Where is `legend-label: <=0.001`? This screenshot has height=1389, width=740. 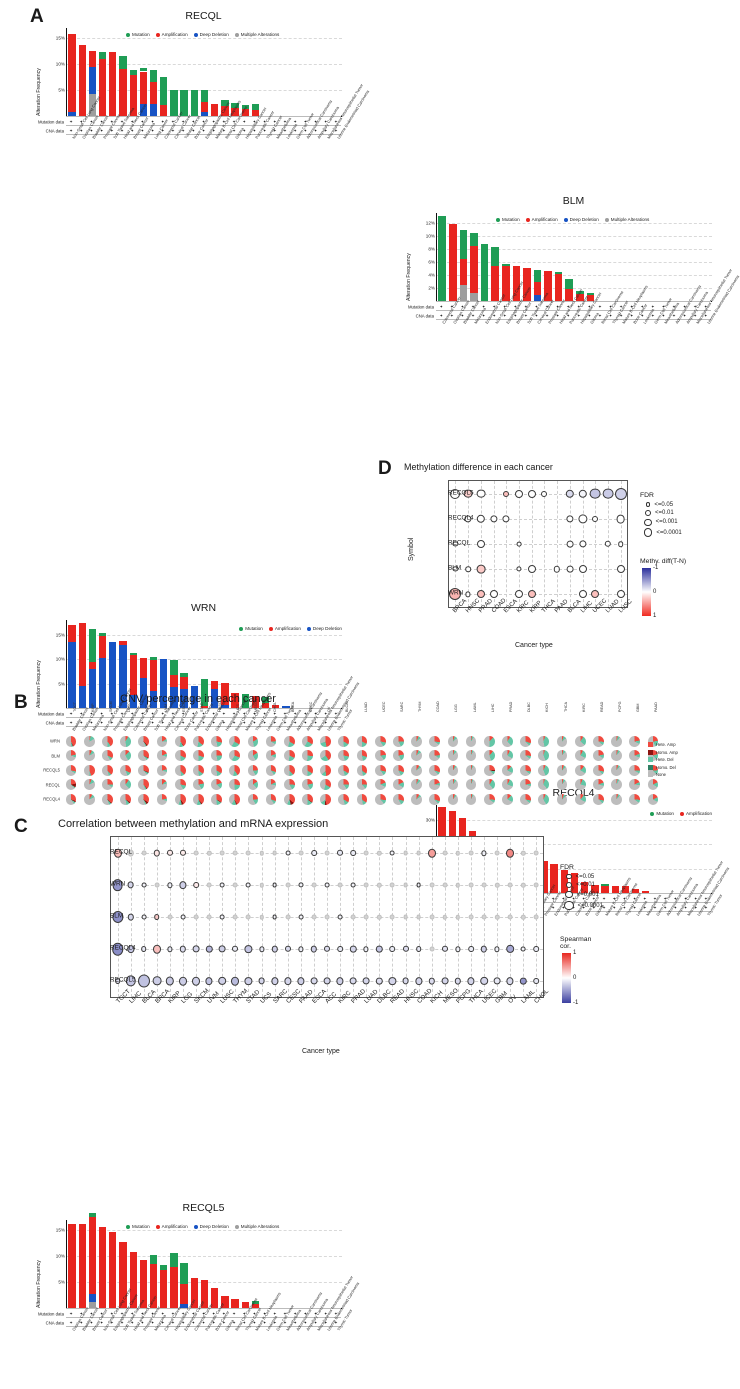
legend-label: <=0.001 is located at coordinates (666, 522).